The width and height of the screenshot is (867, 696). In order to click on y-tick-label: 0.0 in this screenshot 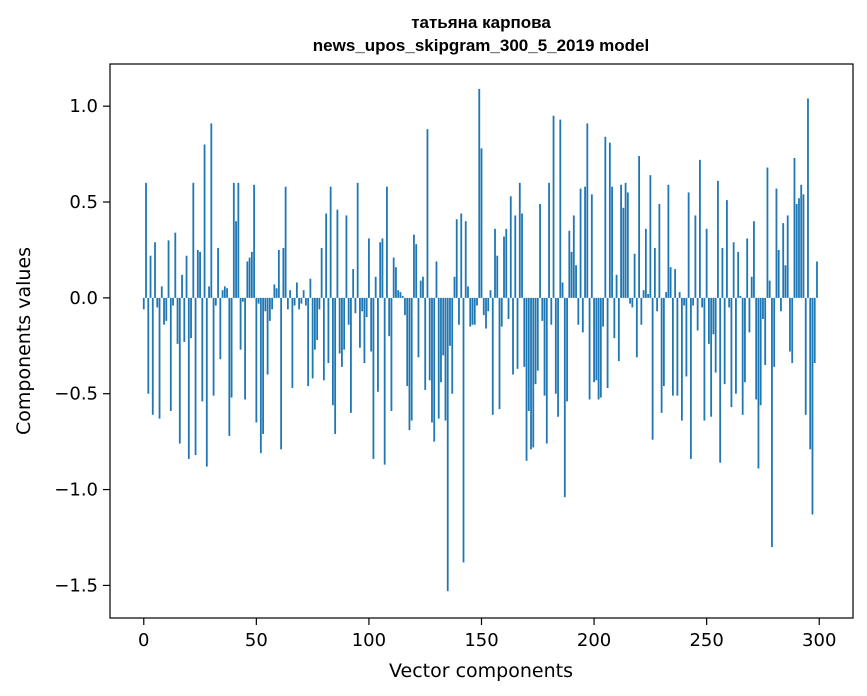, I will do `click(83, 298)`.